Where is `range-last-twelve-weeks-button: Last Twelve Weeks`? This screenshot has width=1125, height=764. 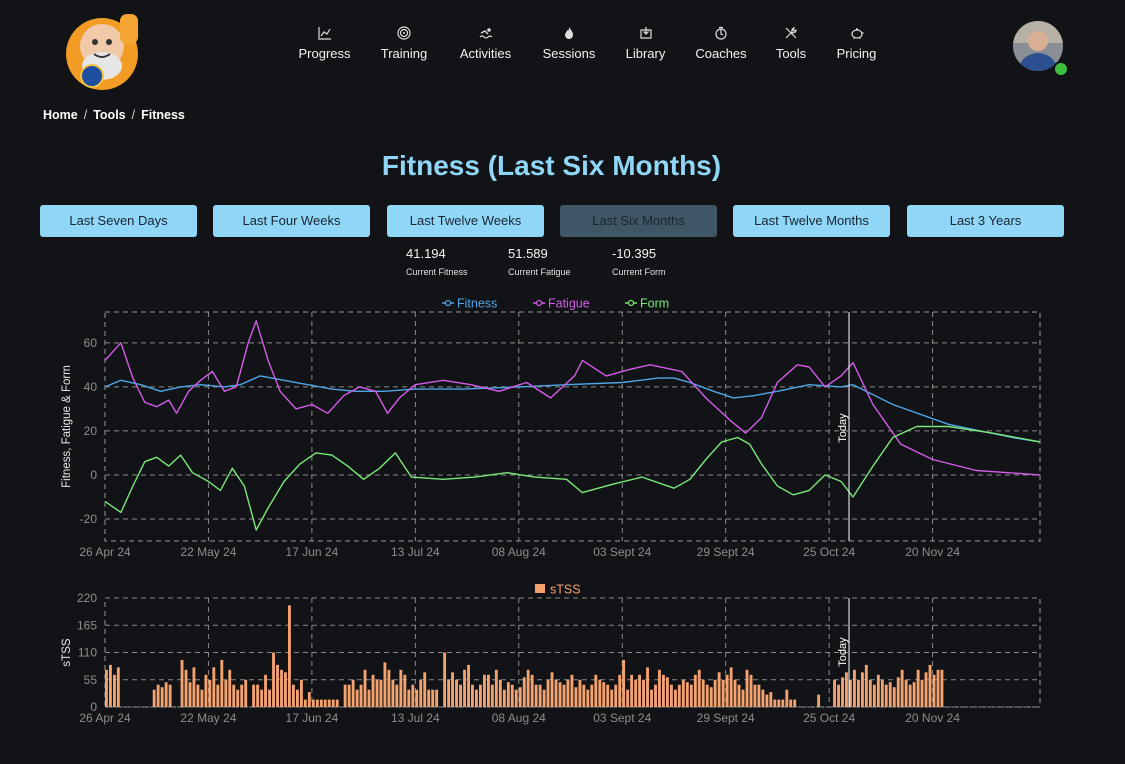 range-last-twelve-weeks-button: Last Twelve Weeks is located at coordinates (465, 221).